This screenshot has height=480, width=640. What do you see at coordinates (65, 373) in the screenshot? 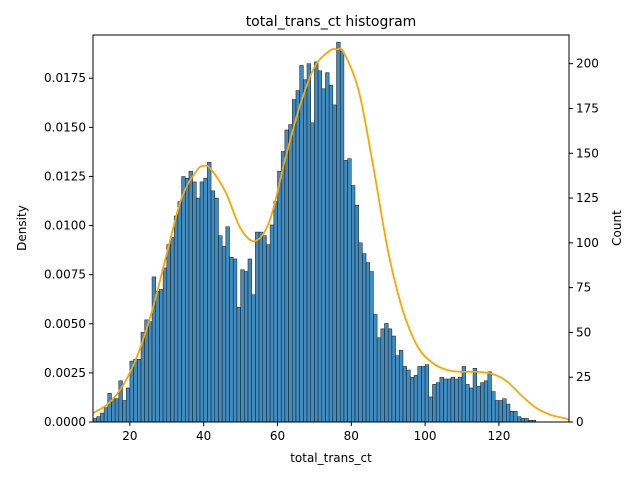
I see `density-tick-label: 0.0025` at bounding box center [65, 373].